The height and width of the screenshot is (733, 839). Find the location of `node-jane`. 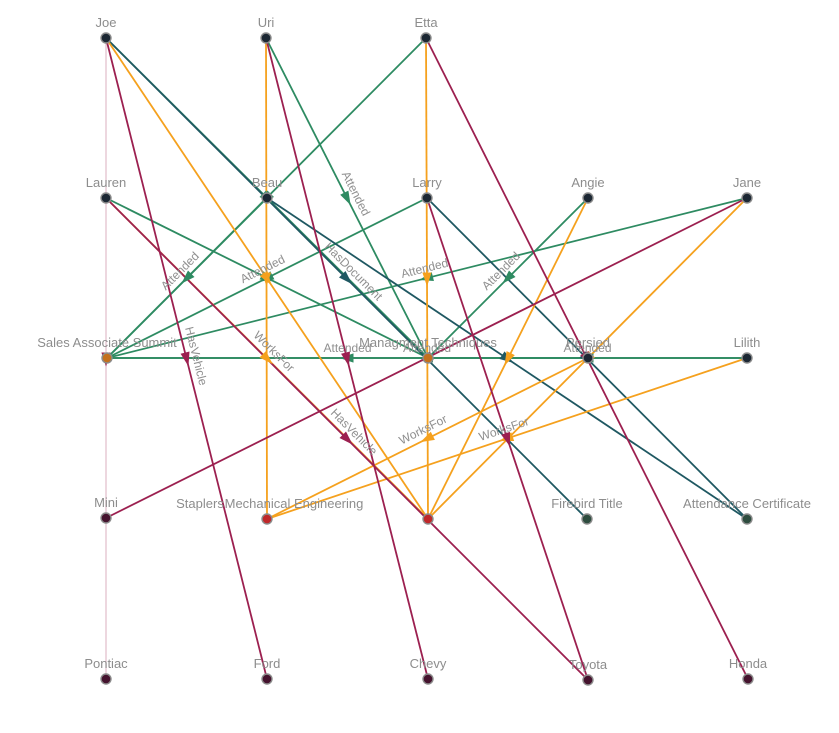

node-jane is located at coordinates (747, 198).